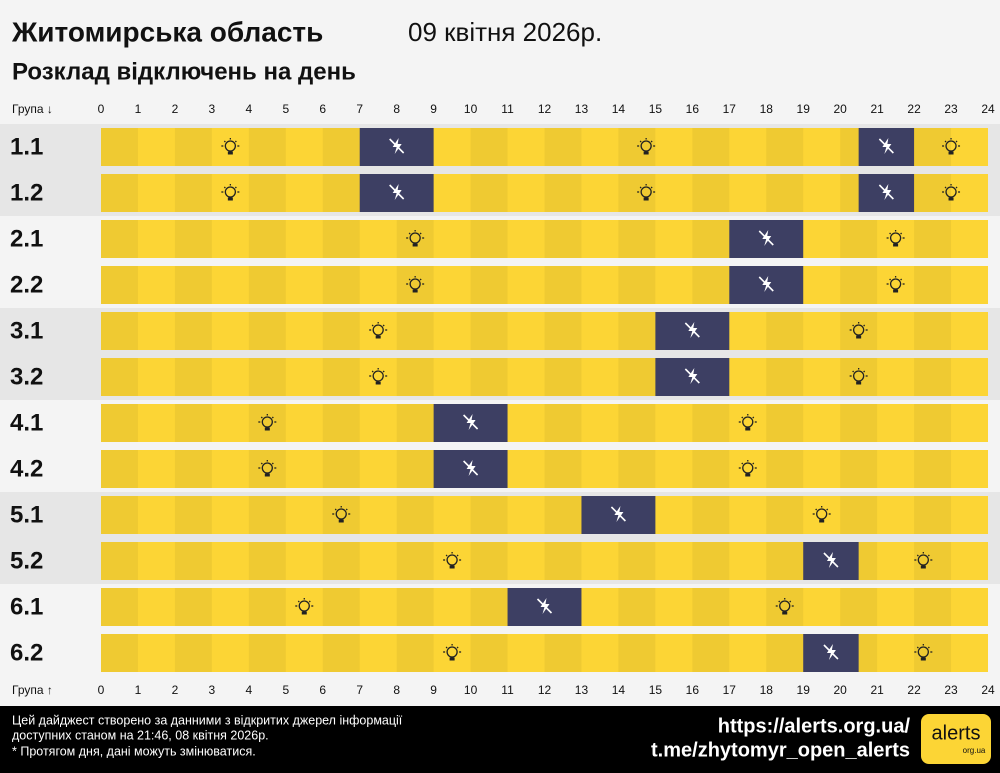 The image size is (1000, 773). I want to click on footer-link: https://alerts.org.ua/, so click(814, 726).